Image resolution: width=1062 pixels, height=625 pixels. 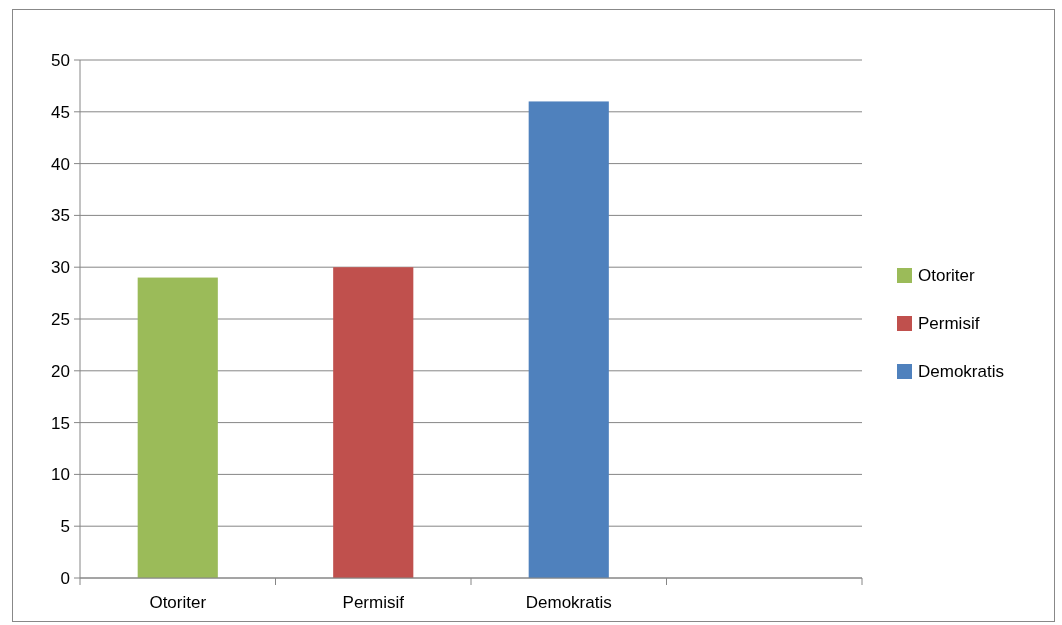 What do you see at coordinates (60, 475) in the screenshot?
I see `y-tick-label: 10` at bounding box center [60, 475].